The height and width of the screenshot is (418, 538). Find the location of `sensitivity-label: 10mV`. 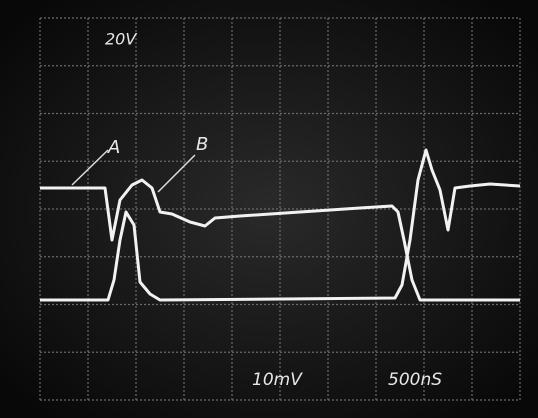

sensitivity-label: 10mV is located at coordinates (277, 380).